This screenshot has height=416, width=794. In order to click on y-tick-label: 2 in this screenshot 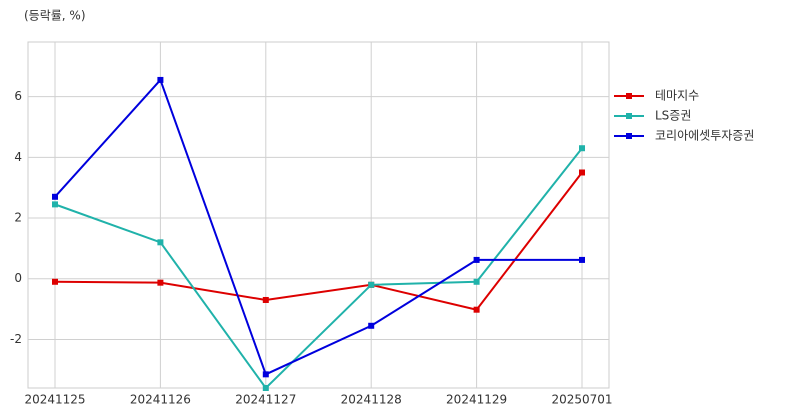, I will do `click(18, 218)`.